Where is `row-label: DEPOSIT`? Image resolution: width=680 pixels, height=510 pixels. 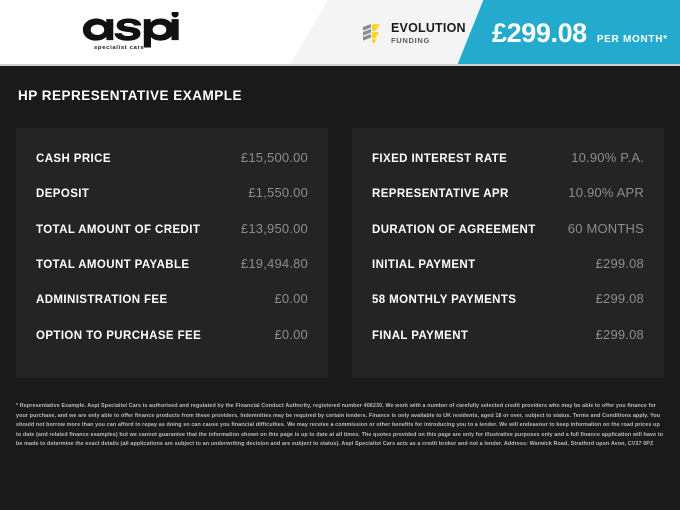 row-label: DEPOSIT is located at coordinates (63, 194).